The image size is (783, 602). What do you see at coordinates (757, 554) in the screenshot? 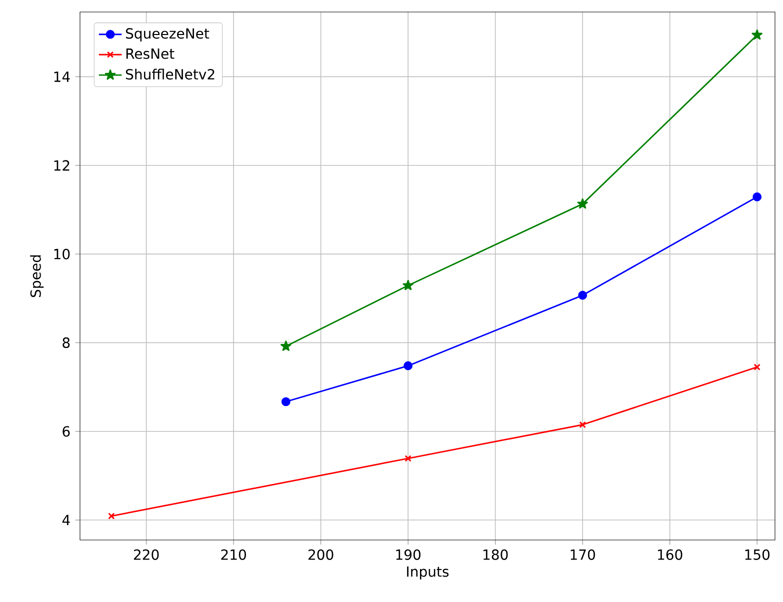
I see `x-tick-label: 150` at bounding box center [757, 554].